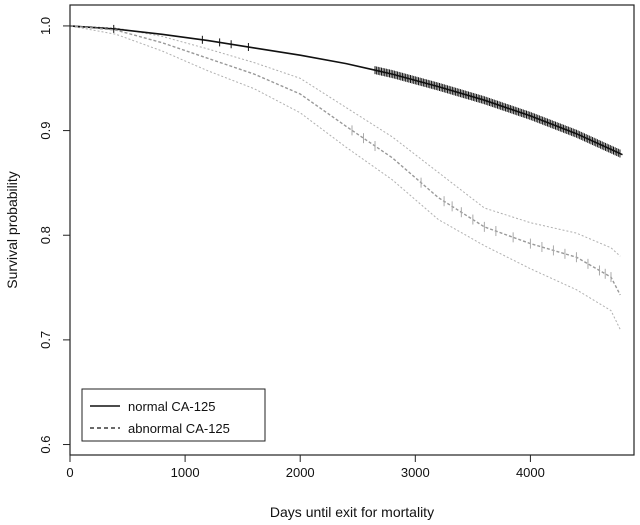 Image resolution: width=640 pixels, height=525 pixels. I want to click on legend-label-normal: normal CA-125, so click(171, 406).